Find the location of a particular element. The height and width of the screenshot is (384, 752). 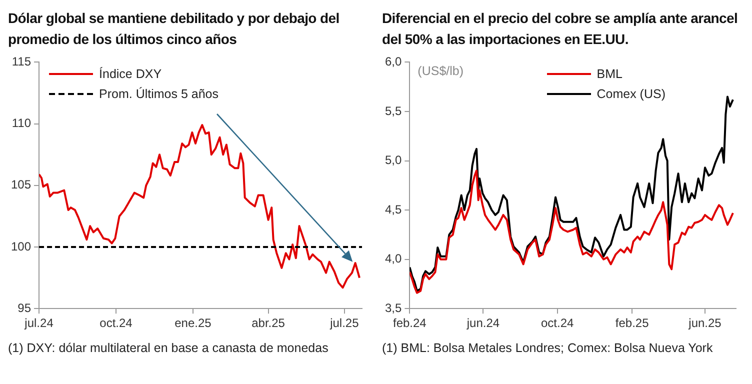

x-tick-label: jun.24 is located at coordinates (483, 323).